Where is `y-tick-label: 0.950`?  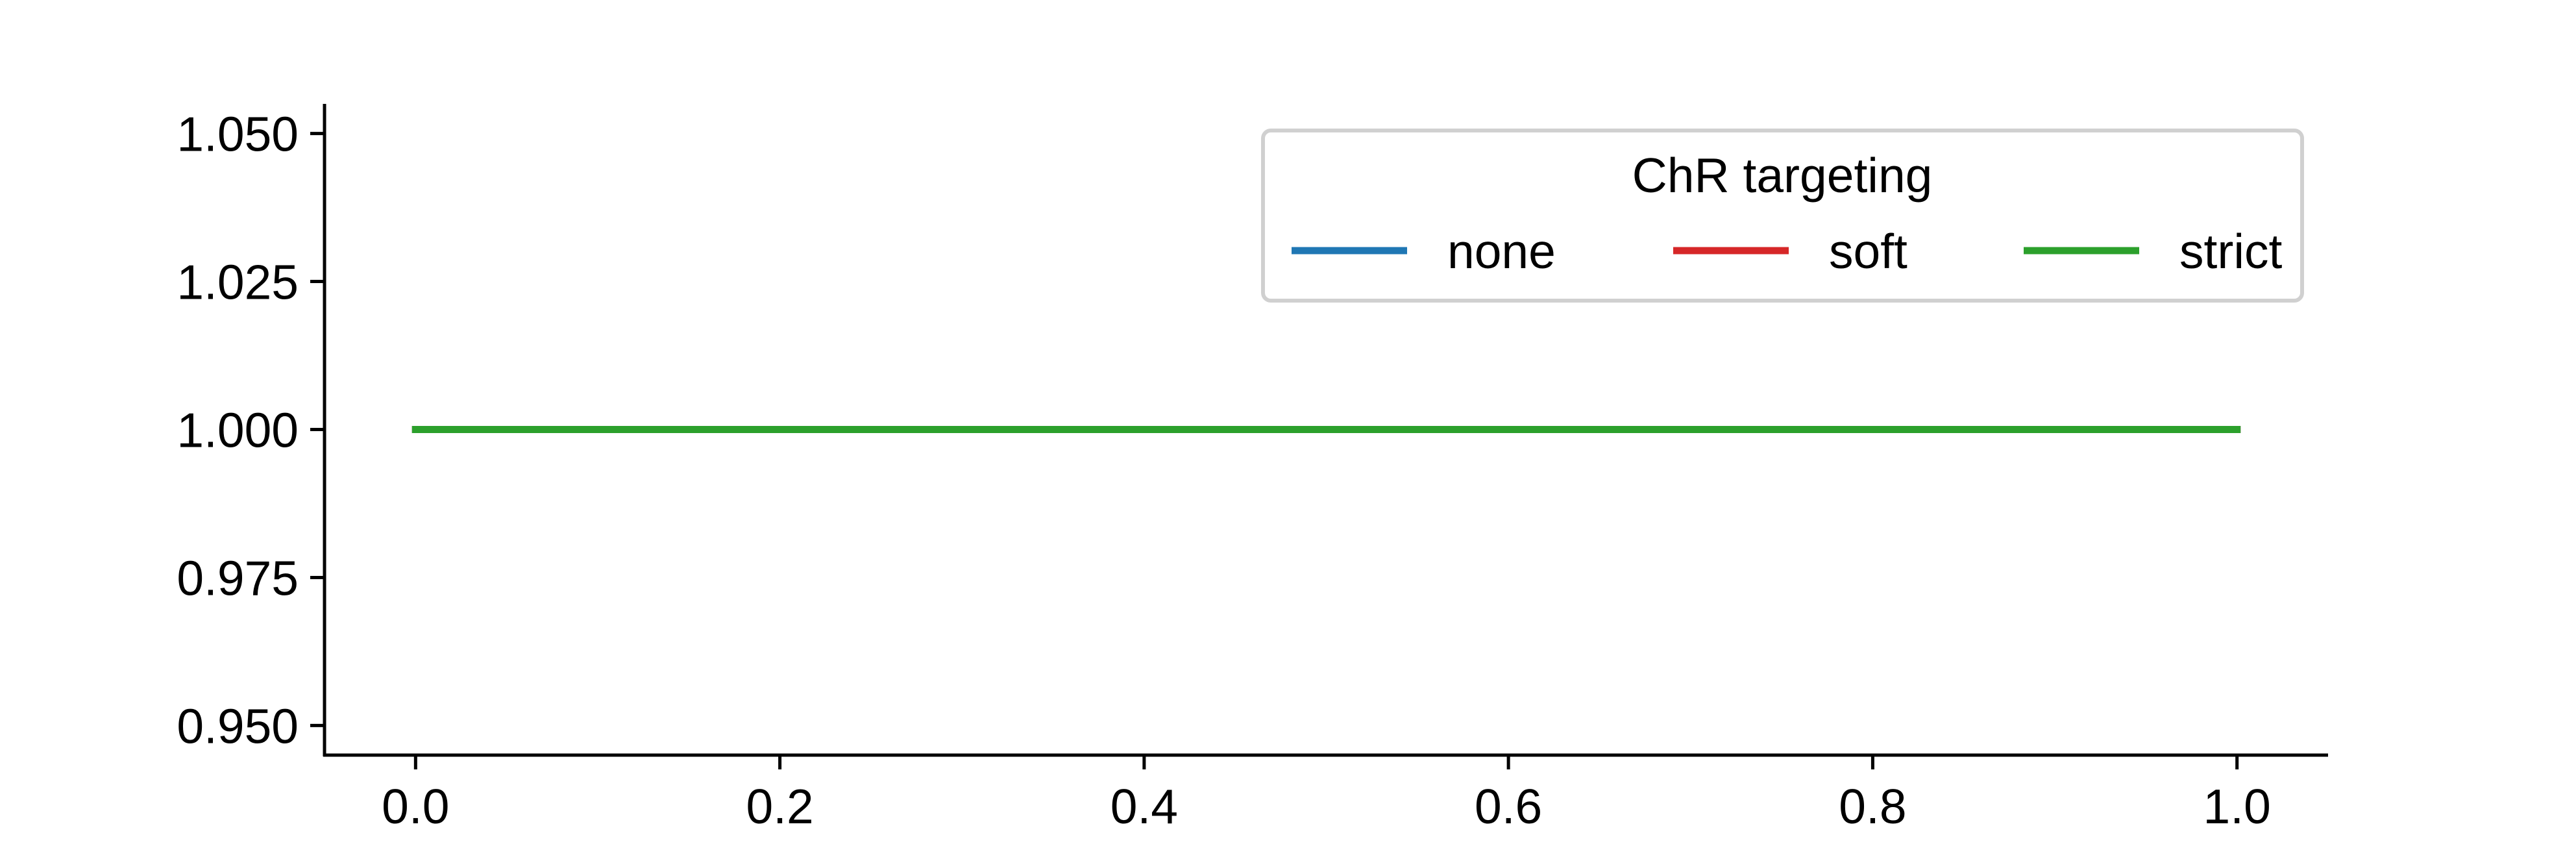
y-tick-label: 0.950 is located at coordinates (238, 726).